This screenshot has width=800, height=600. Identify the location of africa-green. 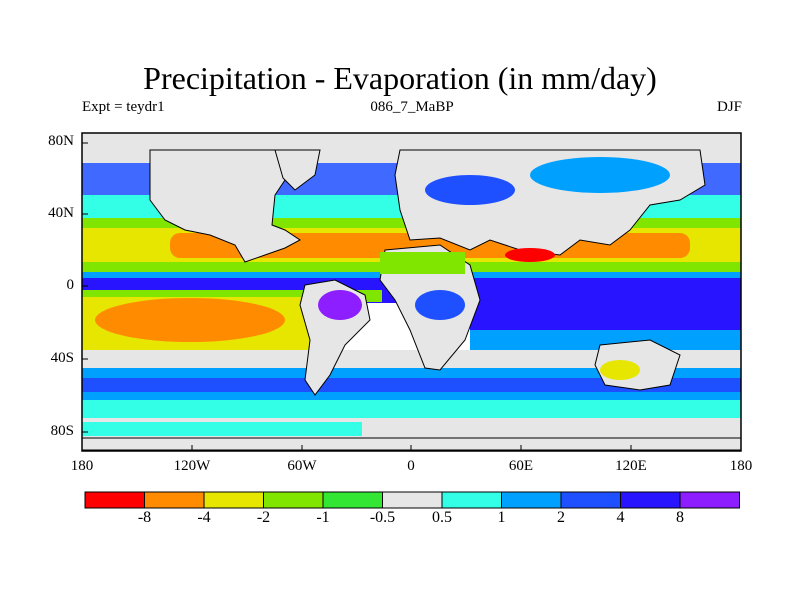
(422, 263).